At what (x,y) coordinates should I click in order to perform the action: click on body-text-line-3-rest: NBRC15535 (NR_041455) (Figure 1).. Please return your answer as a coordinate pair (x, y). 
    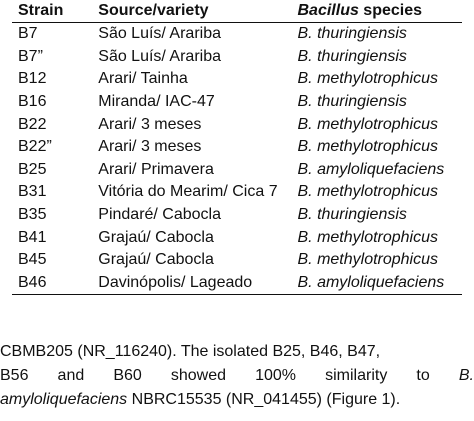
    Looking at the image, I should click on (264, 399).